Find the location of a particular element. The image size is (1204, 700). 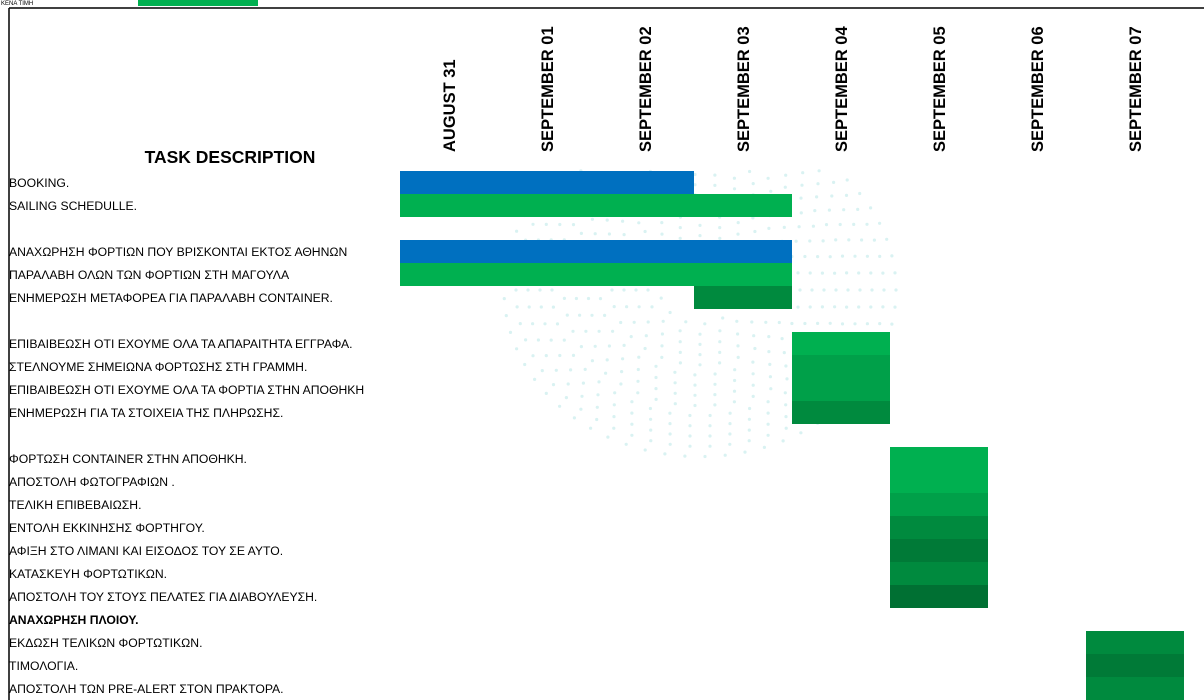

task-label: ΑΠΟΣΤΟΛΗ ΦΩΤΟΓΡΑΦΙΩΝ . is located at coordinates (92, 482).